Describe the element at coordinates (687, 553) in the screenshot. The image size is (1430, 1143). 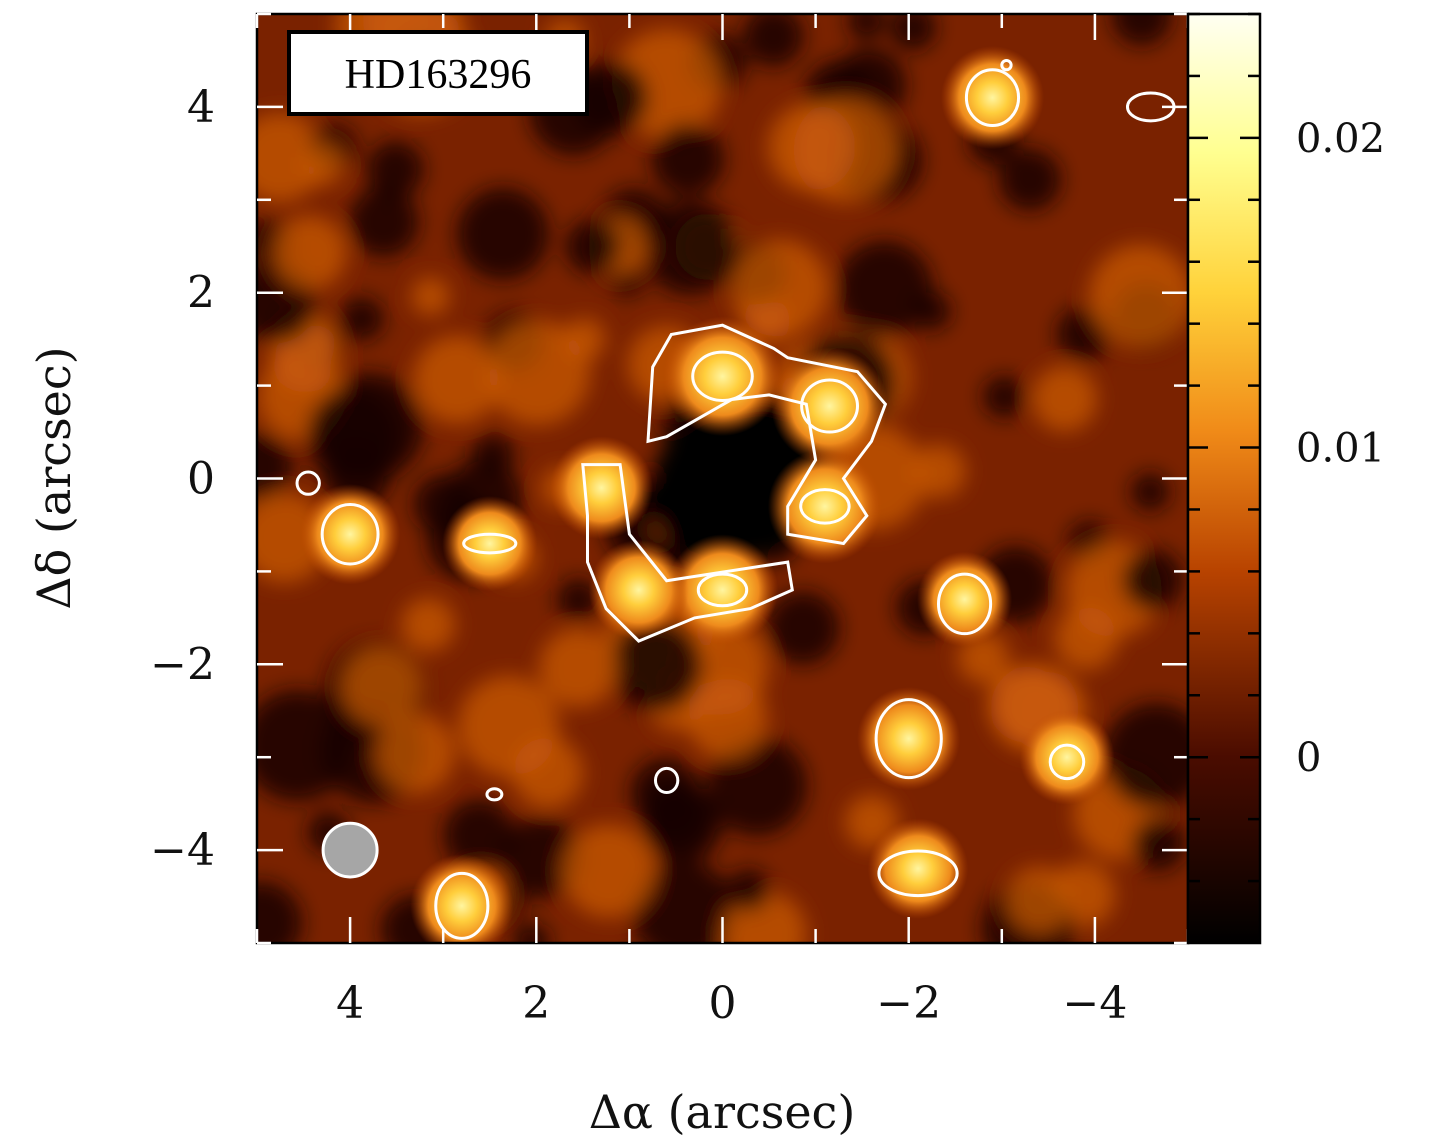
I see `ring-contour-bottom` at that location.